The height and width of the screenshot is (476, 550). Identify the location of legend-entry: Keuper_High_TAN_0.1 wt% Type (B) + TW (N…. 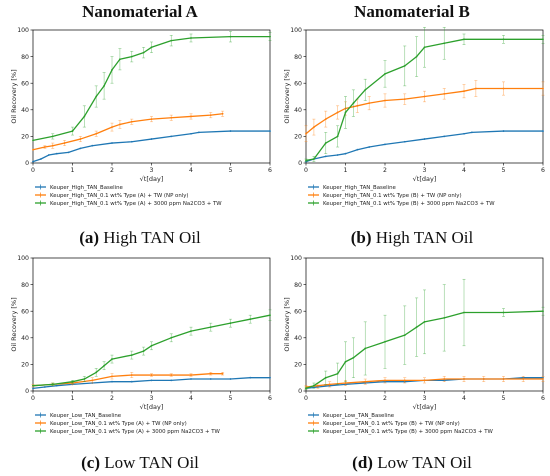
(392, 196).